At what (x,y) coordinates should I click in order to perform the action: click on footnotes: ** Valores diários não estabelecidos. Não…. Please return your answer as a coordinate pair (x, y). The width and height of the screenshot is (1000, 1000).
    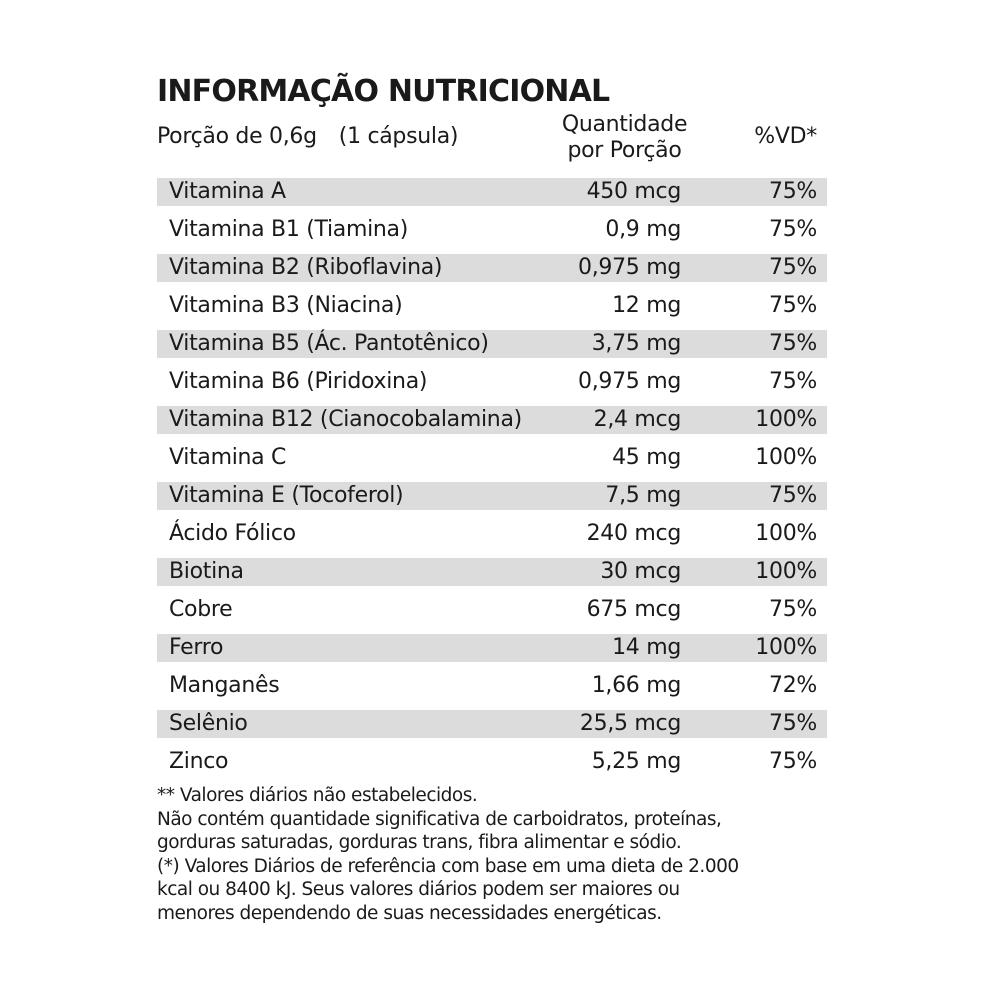
    Looking at the image, I should click on (492, 854).